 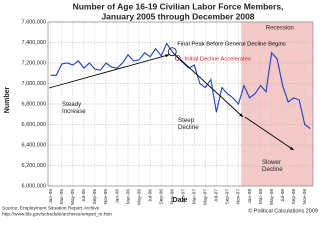 What do you see at coordinates (73, 197) in the screenshot?
I see `x-tick-label: May-05` at bounding box center [73, 197].